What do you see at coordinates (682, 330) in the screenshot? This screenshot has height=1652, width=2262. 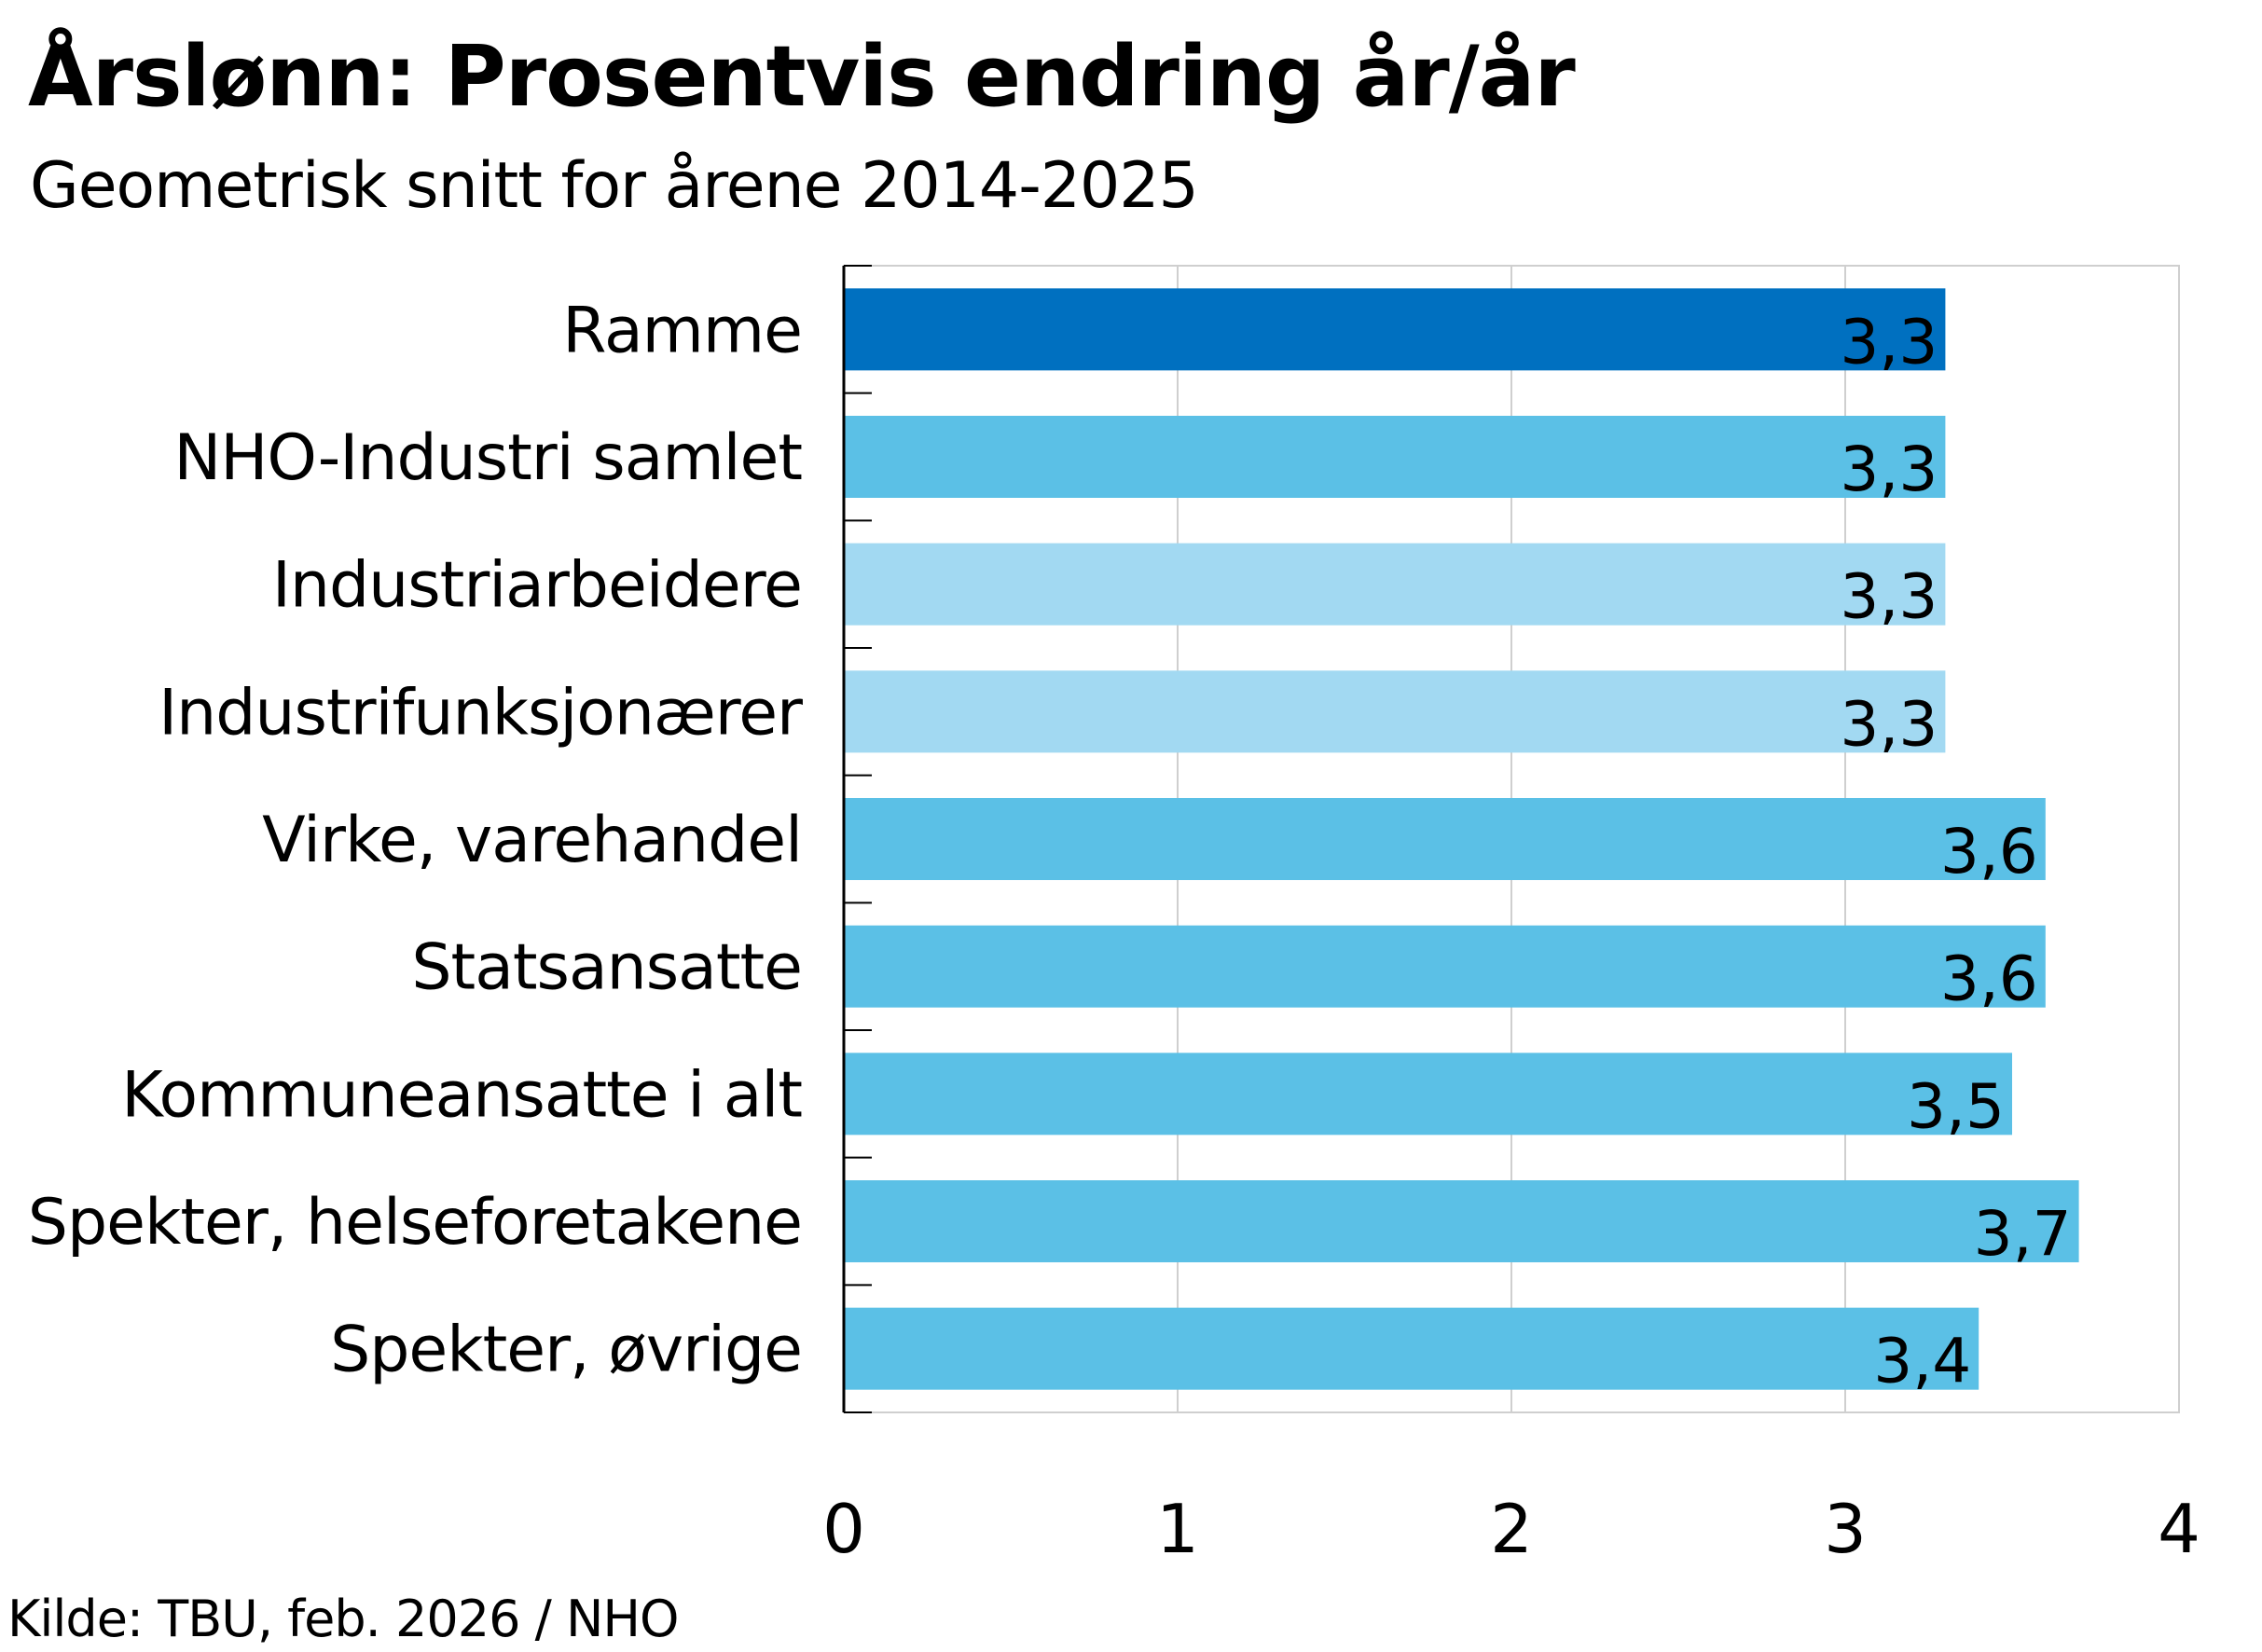 I see `category-label: Ramme` at bounding box center [682, 330].